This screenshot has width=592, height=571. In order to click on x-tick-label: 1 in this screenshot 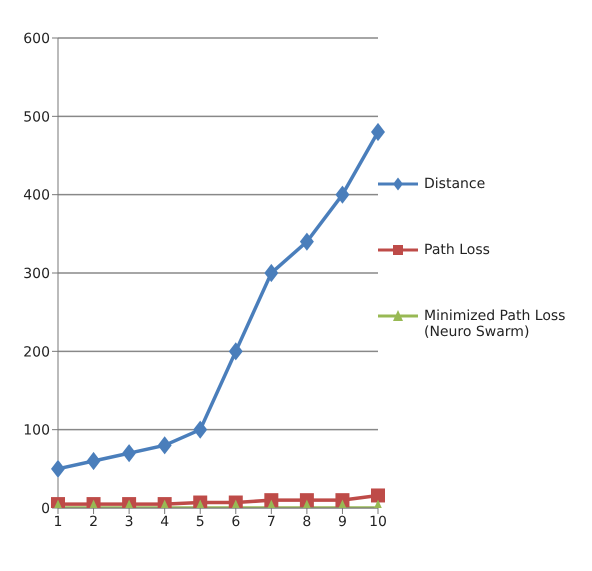, I will do `click(58, 522)`.